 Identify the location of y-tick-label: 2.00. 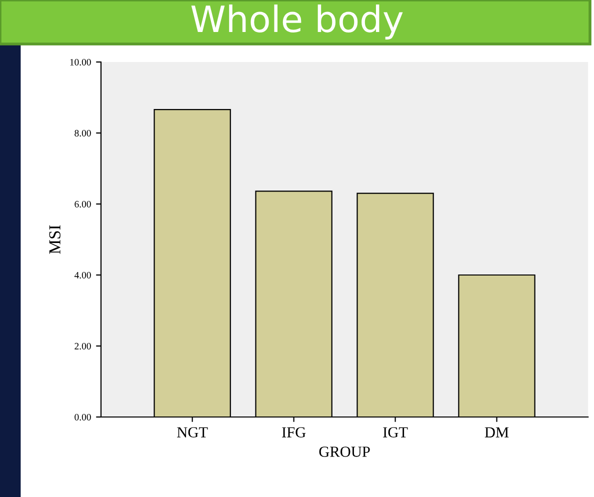
(82, 346).